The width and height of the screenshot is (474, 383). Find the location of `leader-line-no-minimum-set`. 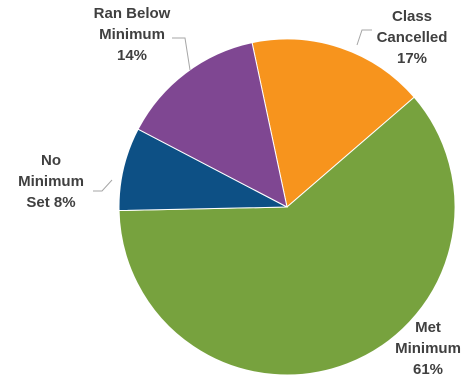

leader-line-no-minimum-set is located at coordinates (103, 185).